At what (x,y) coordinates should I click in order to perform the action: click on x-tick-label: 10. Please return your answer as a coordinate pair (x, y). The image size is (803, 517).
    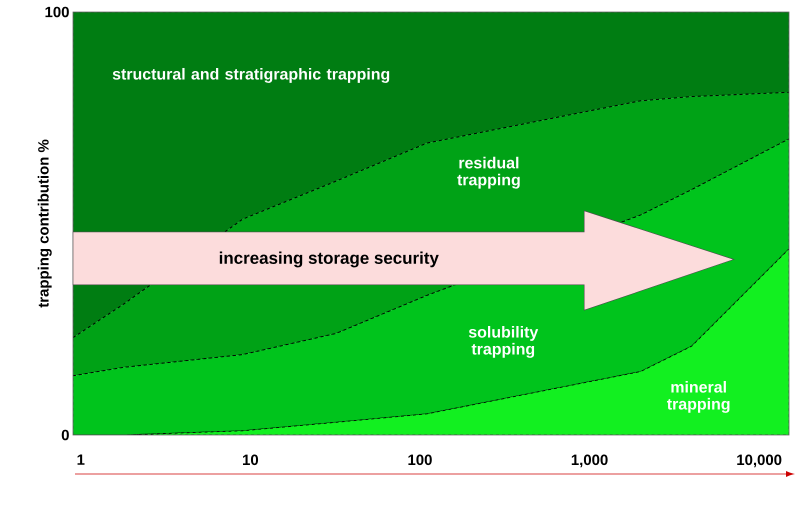
    Looking at the image, I should click on (250, 460).